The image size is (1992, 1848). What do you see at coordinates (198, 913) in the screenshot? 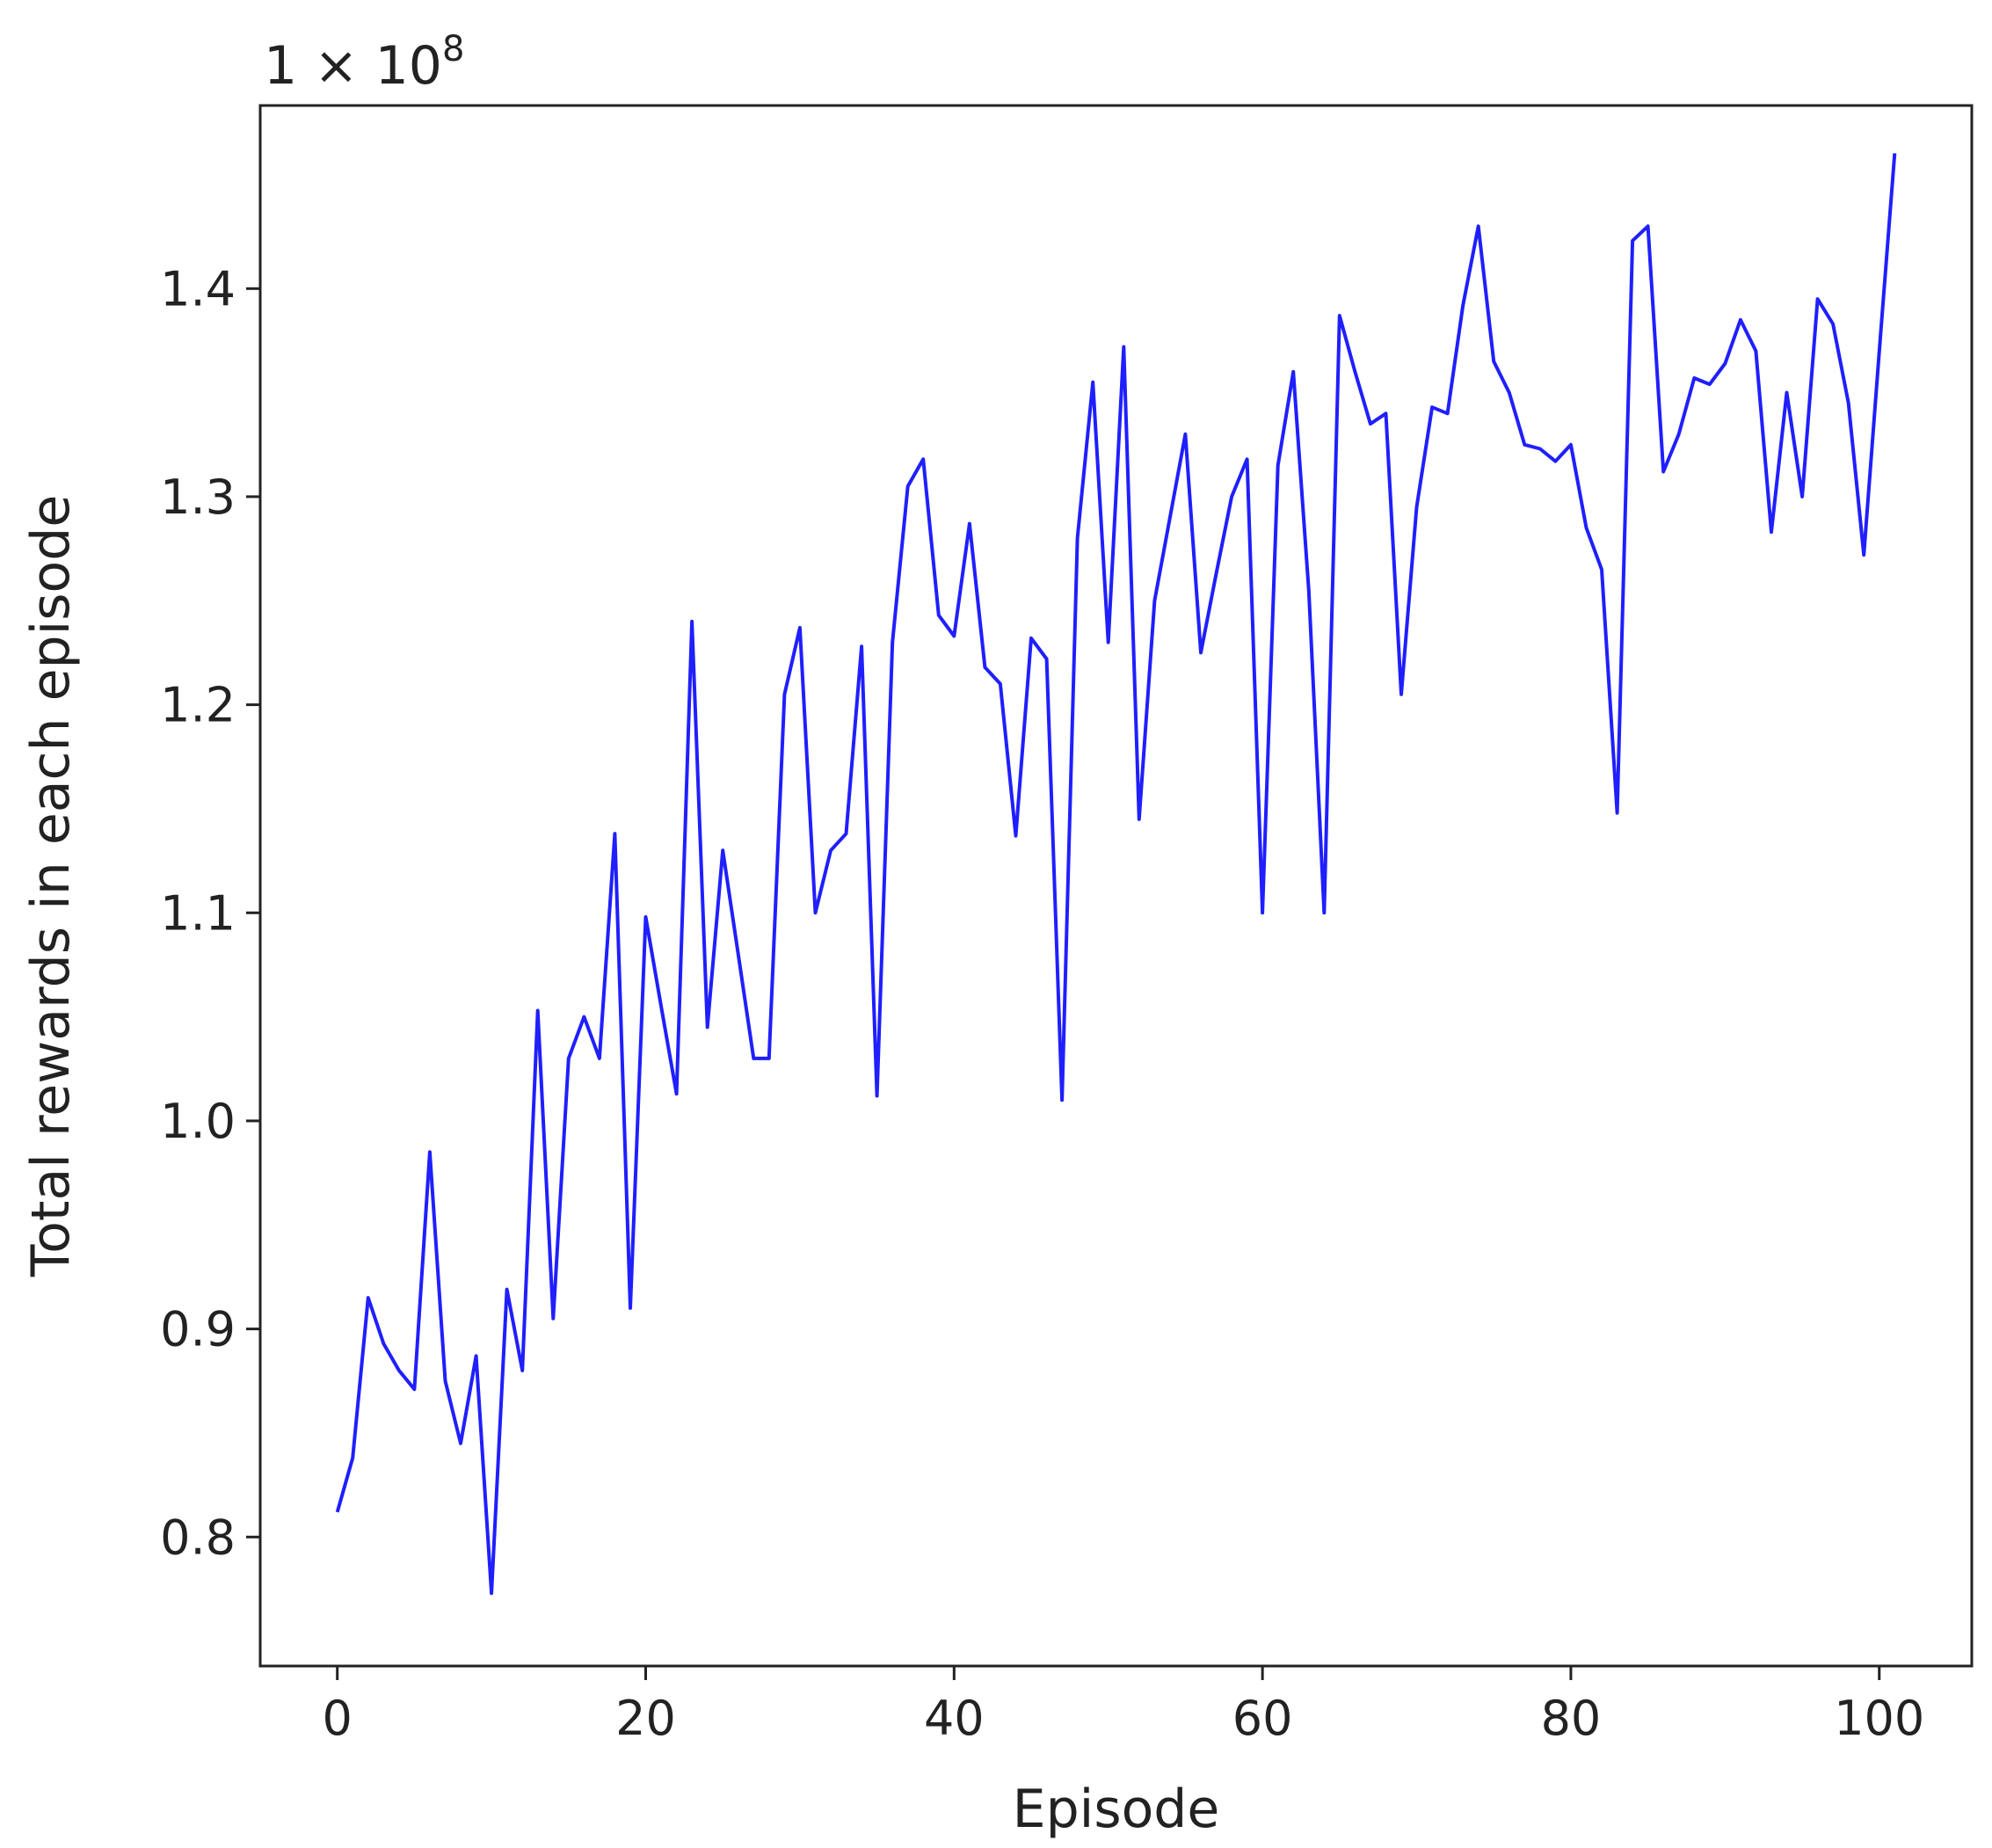
I see `y-tick-label: 1.1` at bounding box center [198, 913].